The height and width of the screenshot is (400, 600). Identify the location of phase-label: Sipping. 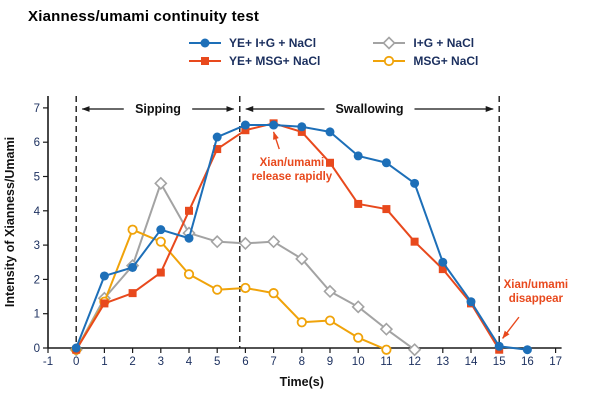
(158, 109).